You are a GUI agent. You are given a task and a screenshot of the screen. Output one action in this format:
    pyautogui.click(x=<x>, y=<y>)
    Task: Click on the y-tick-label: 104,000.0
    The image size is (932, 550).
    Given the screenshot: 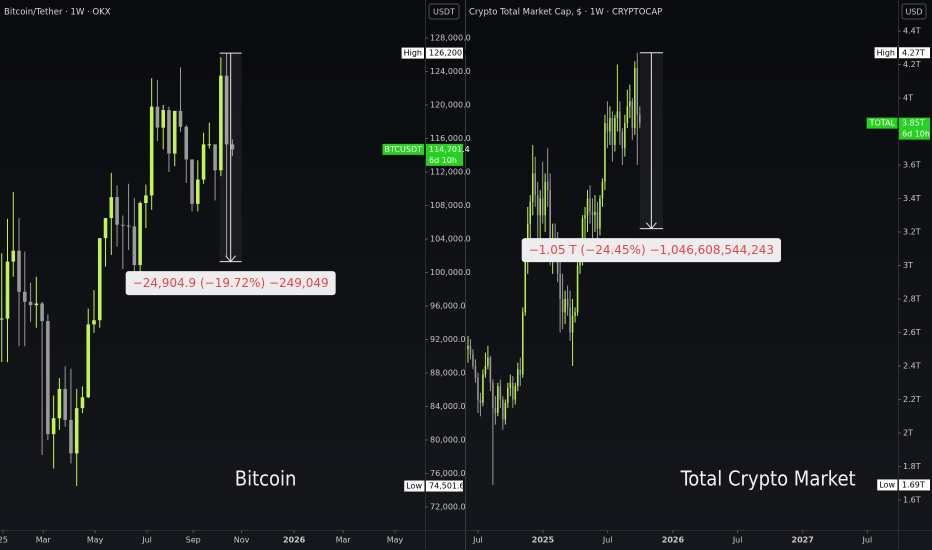 What is the action you would take?
    pyautogui.click(x=450, y=238)
    